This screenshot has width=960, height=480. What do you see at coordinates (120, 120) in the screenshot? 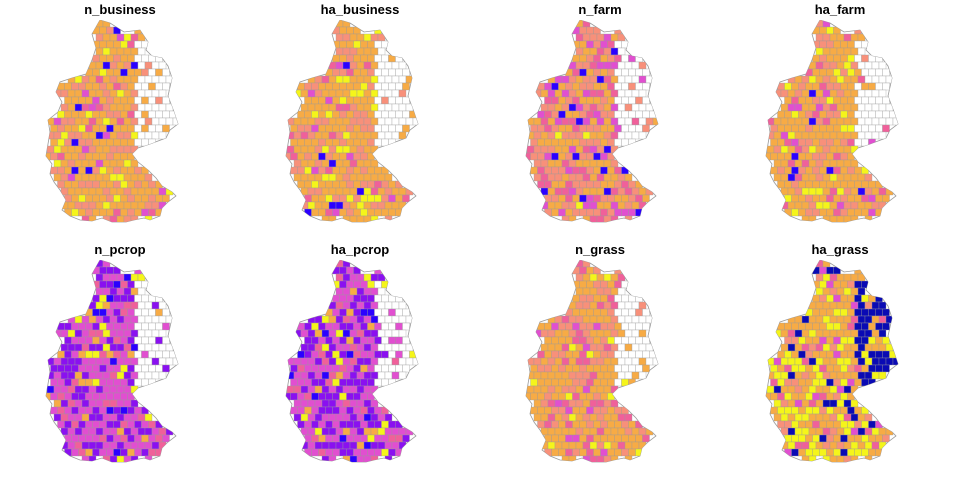
I see `map-panel-n-business: n_business` at bounding box center [120, 120].